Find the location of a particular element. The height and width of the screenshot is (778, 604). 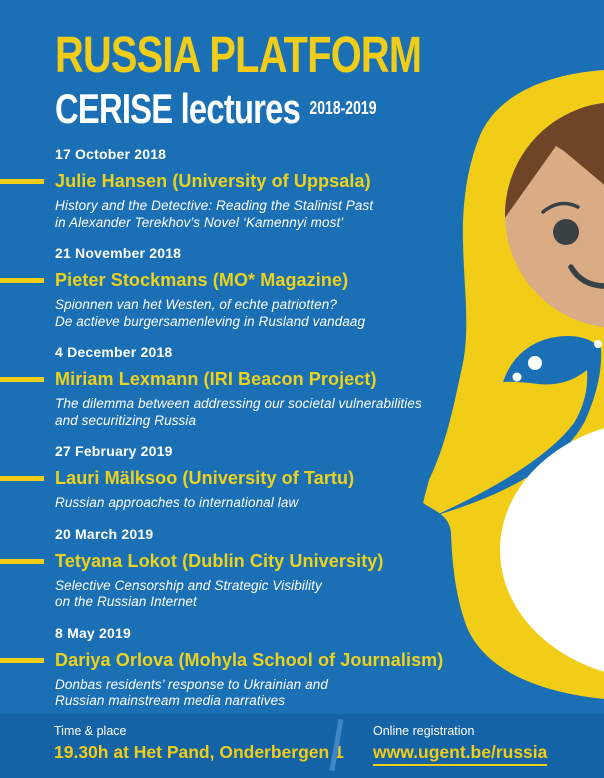

speaker-name: Miriam Lexmann (IRI Beacon Project) is located at coordinates (242, 379).